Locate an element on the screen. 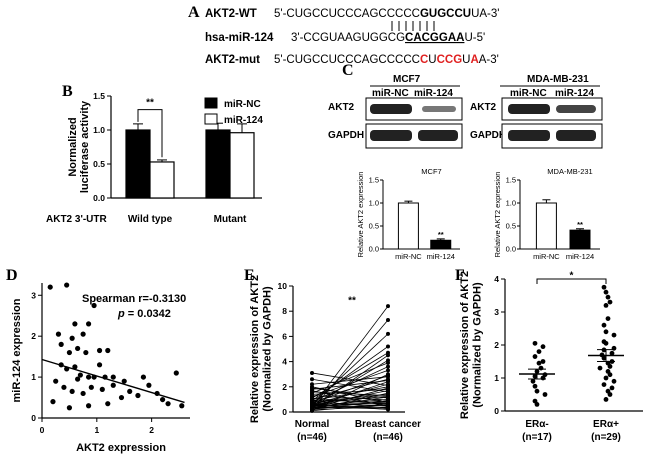  normal-point is located at coordinates (312, 390).